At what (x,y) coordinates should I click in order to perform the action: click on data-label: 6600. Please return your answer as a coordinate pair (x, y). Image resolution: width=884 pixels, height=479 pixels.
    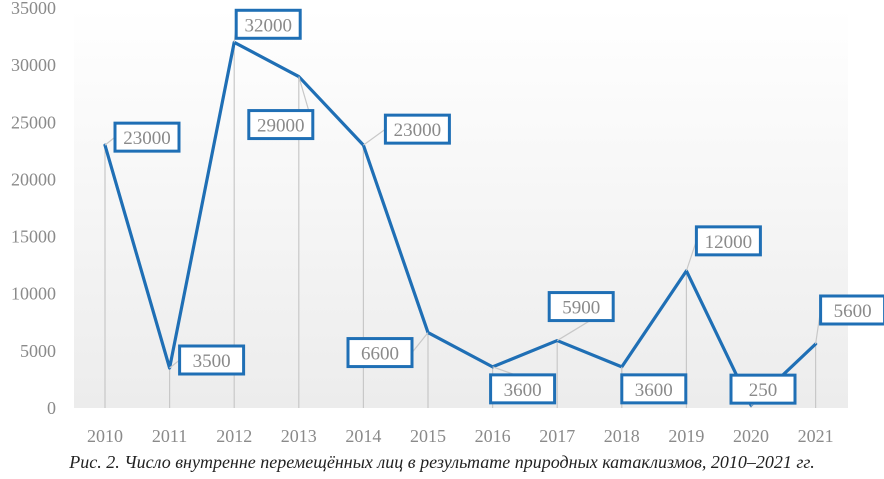
    Looking at the image, I should click on (387, 350).